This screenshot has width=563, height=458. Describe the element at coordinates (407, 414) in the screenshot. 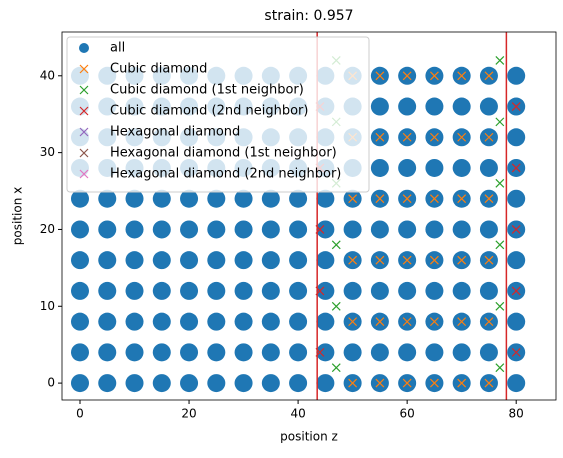

I see `x-tick-label: 60` at that location.